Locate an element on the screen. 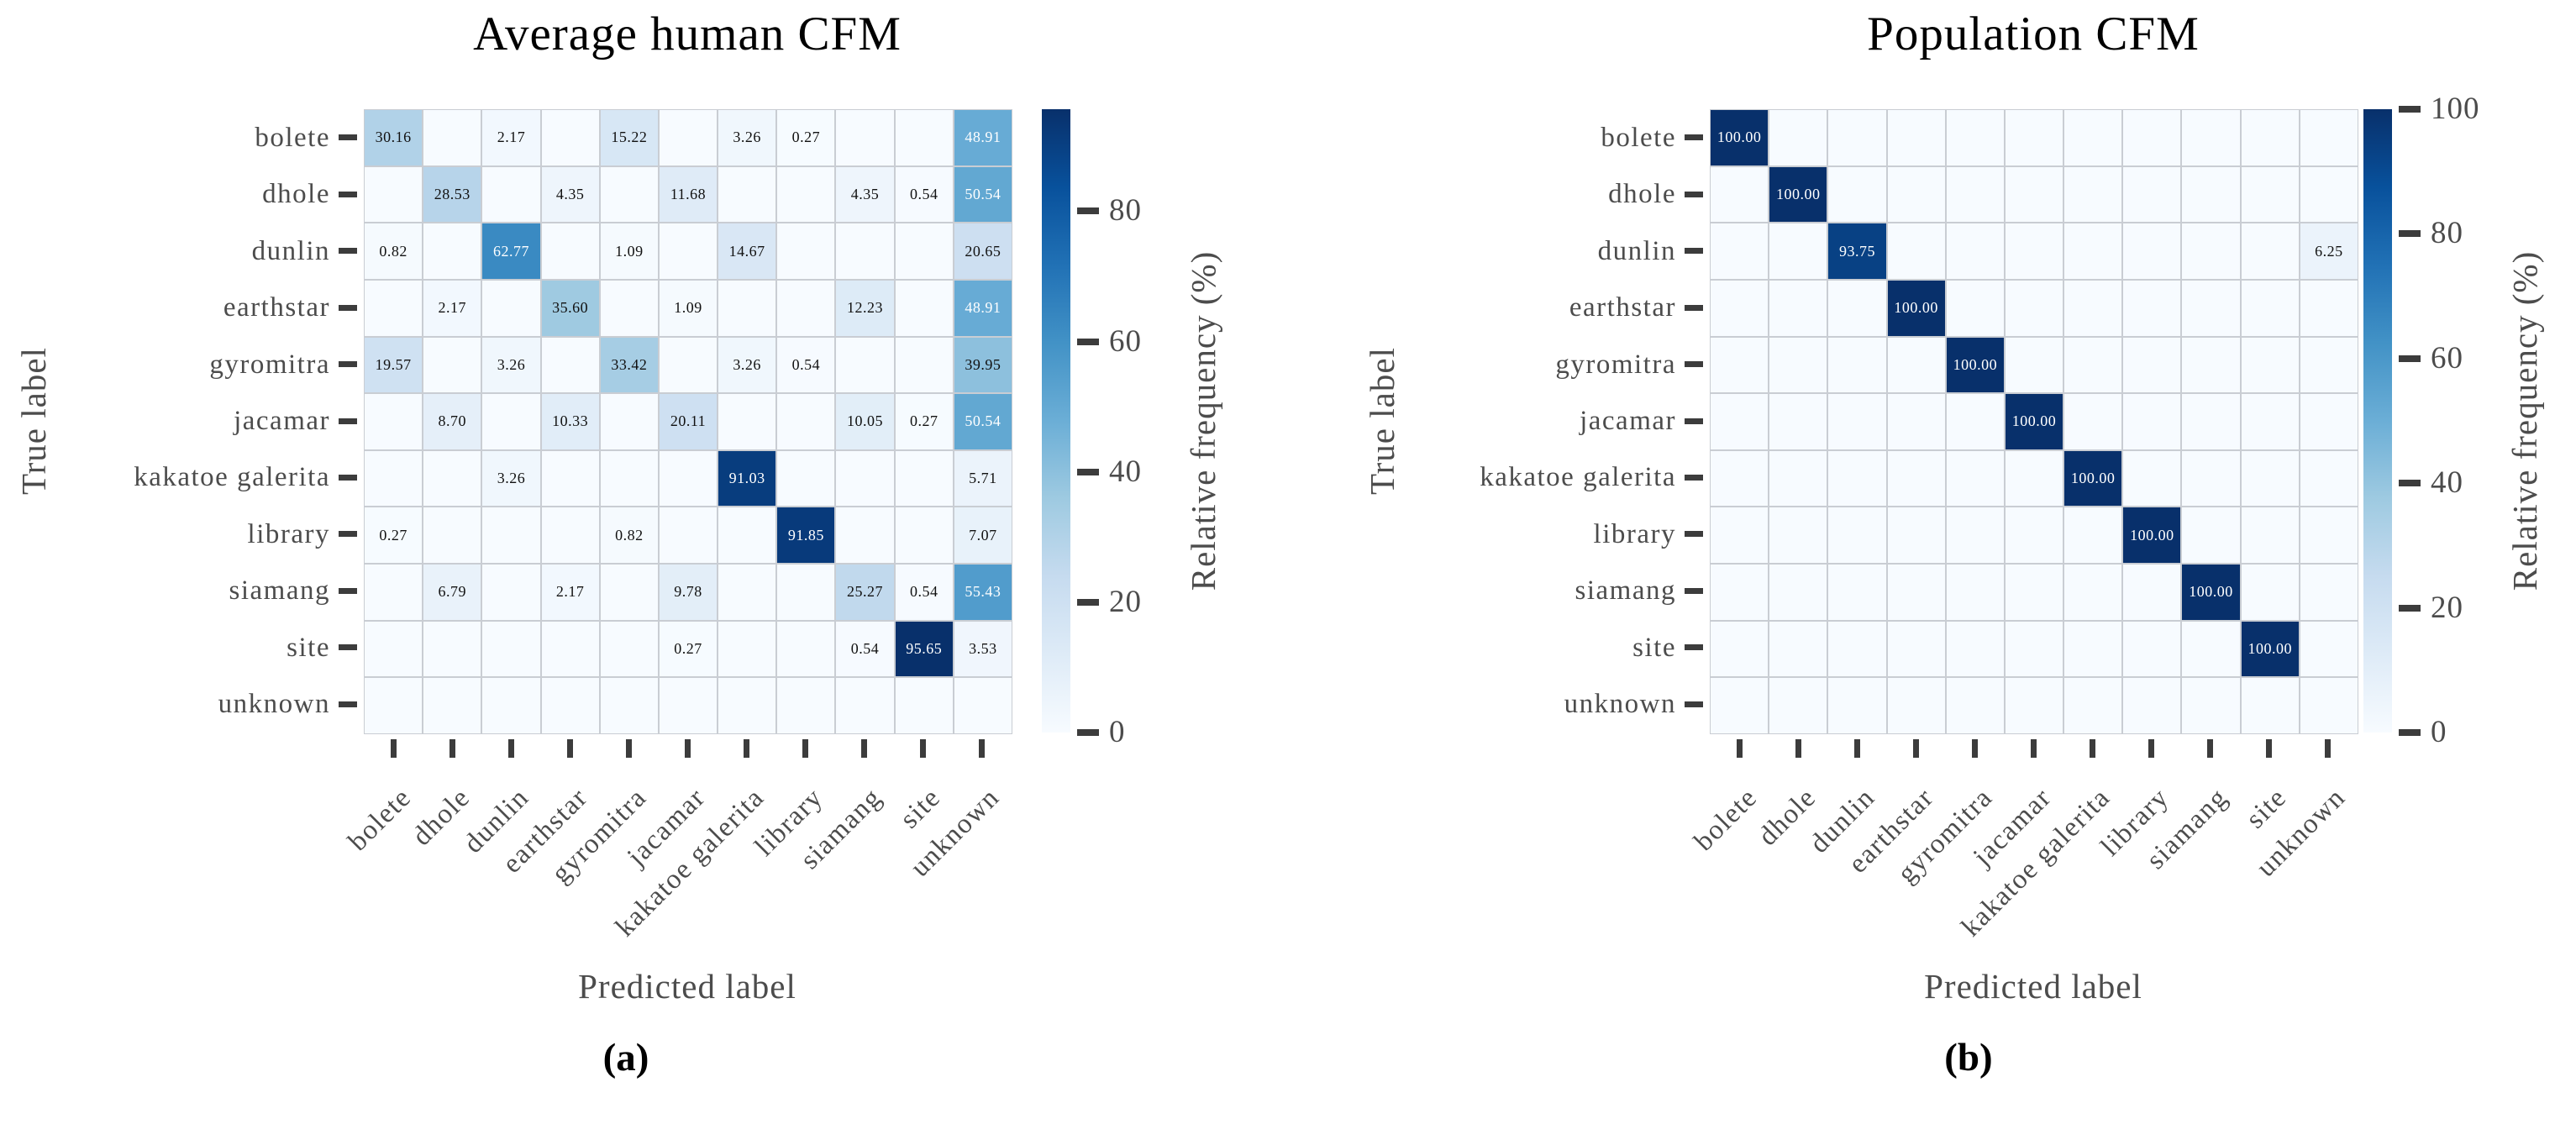  heatmap-cell: 93.75 is located at coordinates (1857, 251).